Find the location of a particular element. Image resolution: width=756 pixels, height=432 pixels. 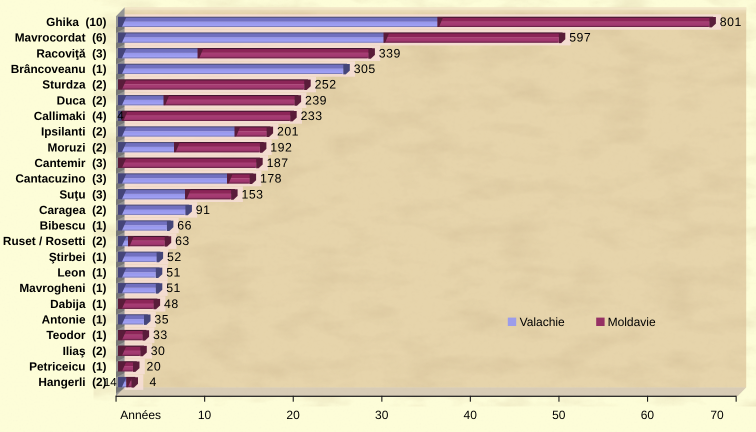

svg-text: 52 is located at coordinates (174, 257).